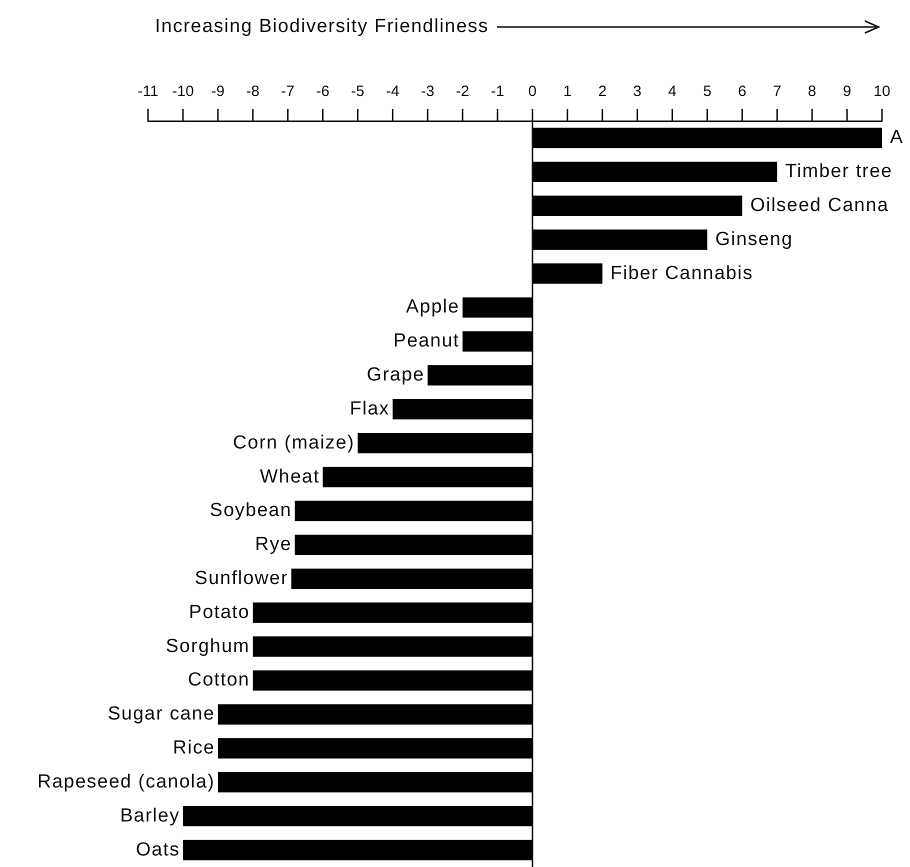 The width and height of the screenshot is (910, 867). Describe the element at coordinates (126, 781) in the screenshot. I see `y-tick-label: Rapeseed (canola)` at that location.